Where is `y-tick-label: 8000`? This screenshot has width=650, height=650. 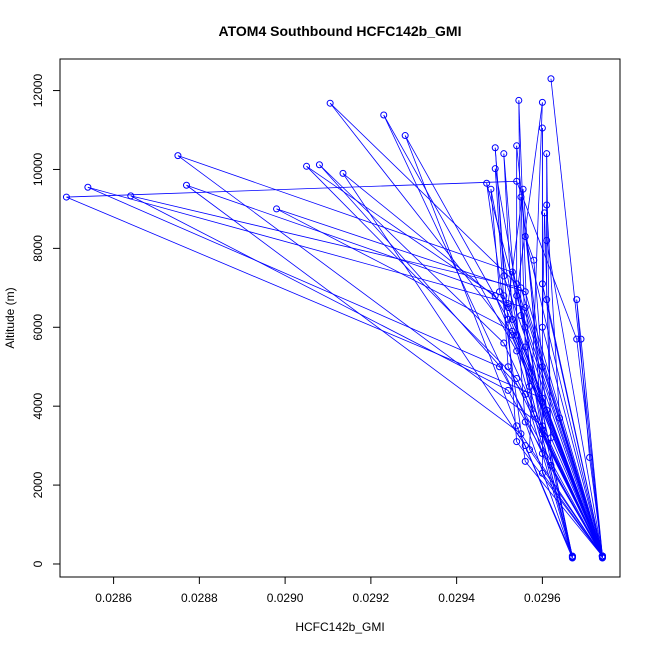 y-tick-label: 8000 is located at coordinates (38, 248).